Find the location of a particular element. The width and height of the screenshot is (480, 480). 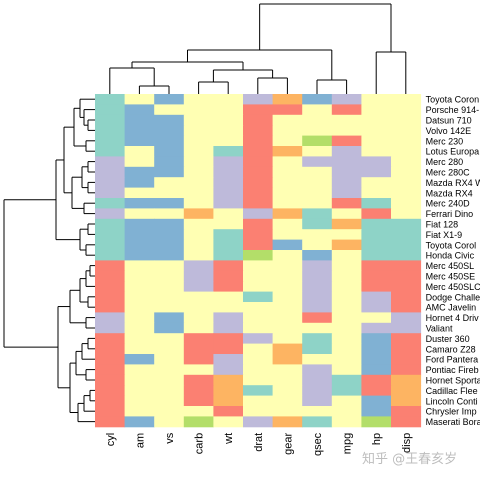

row-label: Toyota Corol is located at coordinates (451, 245).